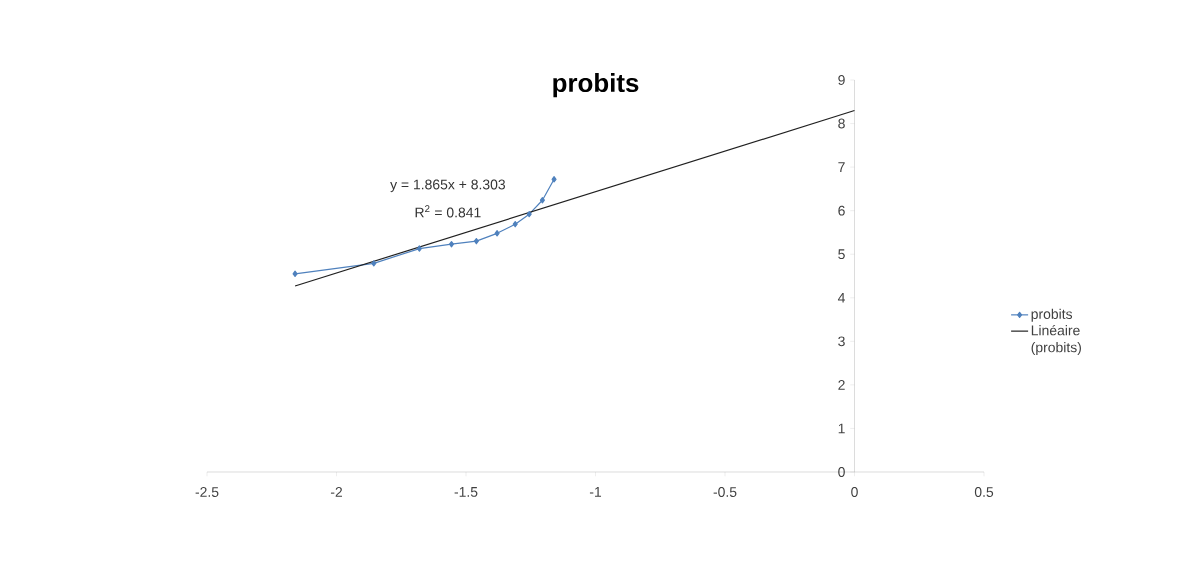  Describe the element at coordinates (1052, 315) in the screenshot. I see `legend-label: probits` at that location.